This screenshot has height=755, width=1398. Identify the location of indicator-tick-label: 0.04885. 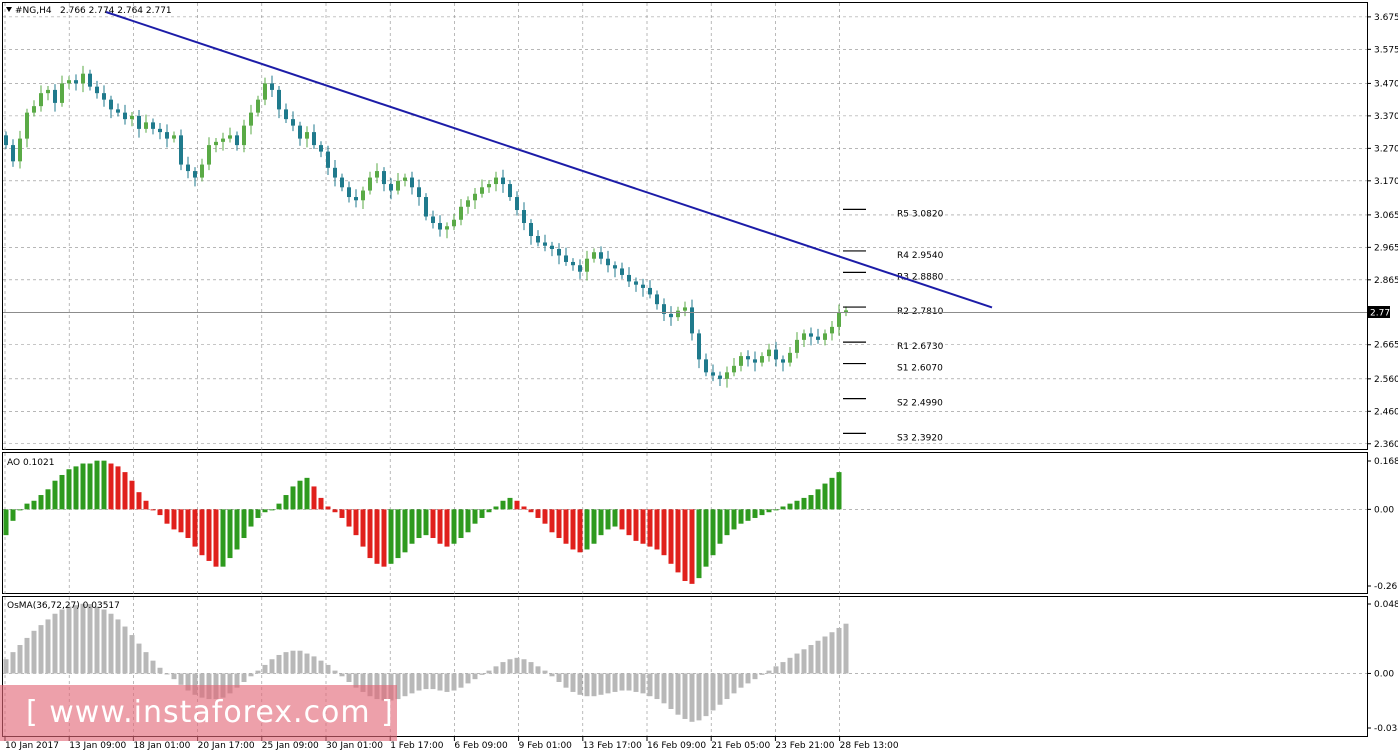
(1386, 605).